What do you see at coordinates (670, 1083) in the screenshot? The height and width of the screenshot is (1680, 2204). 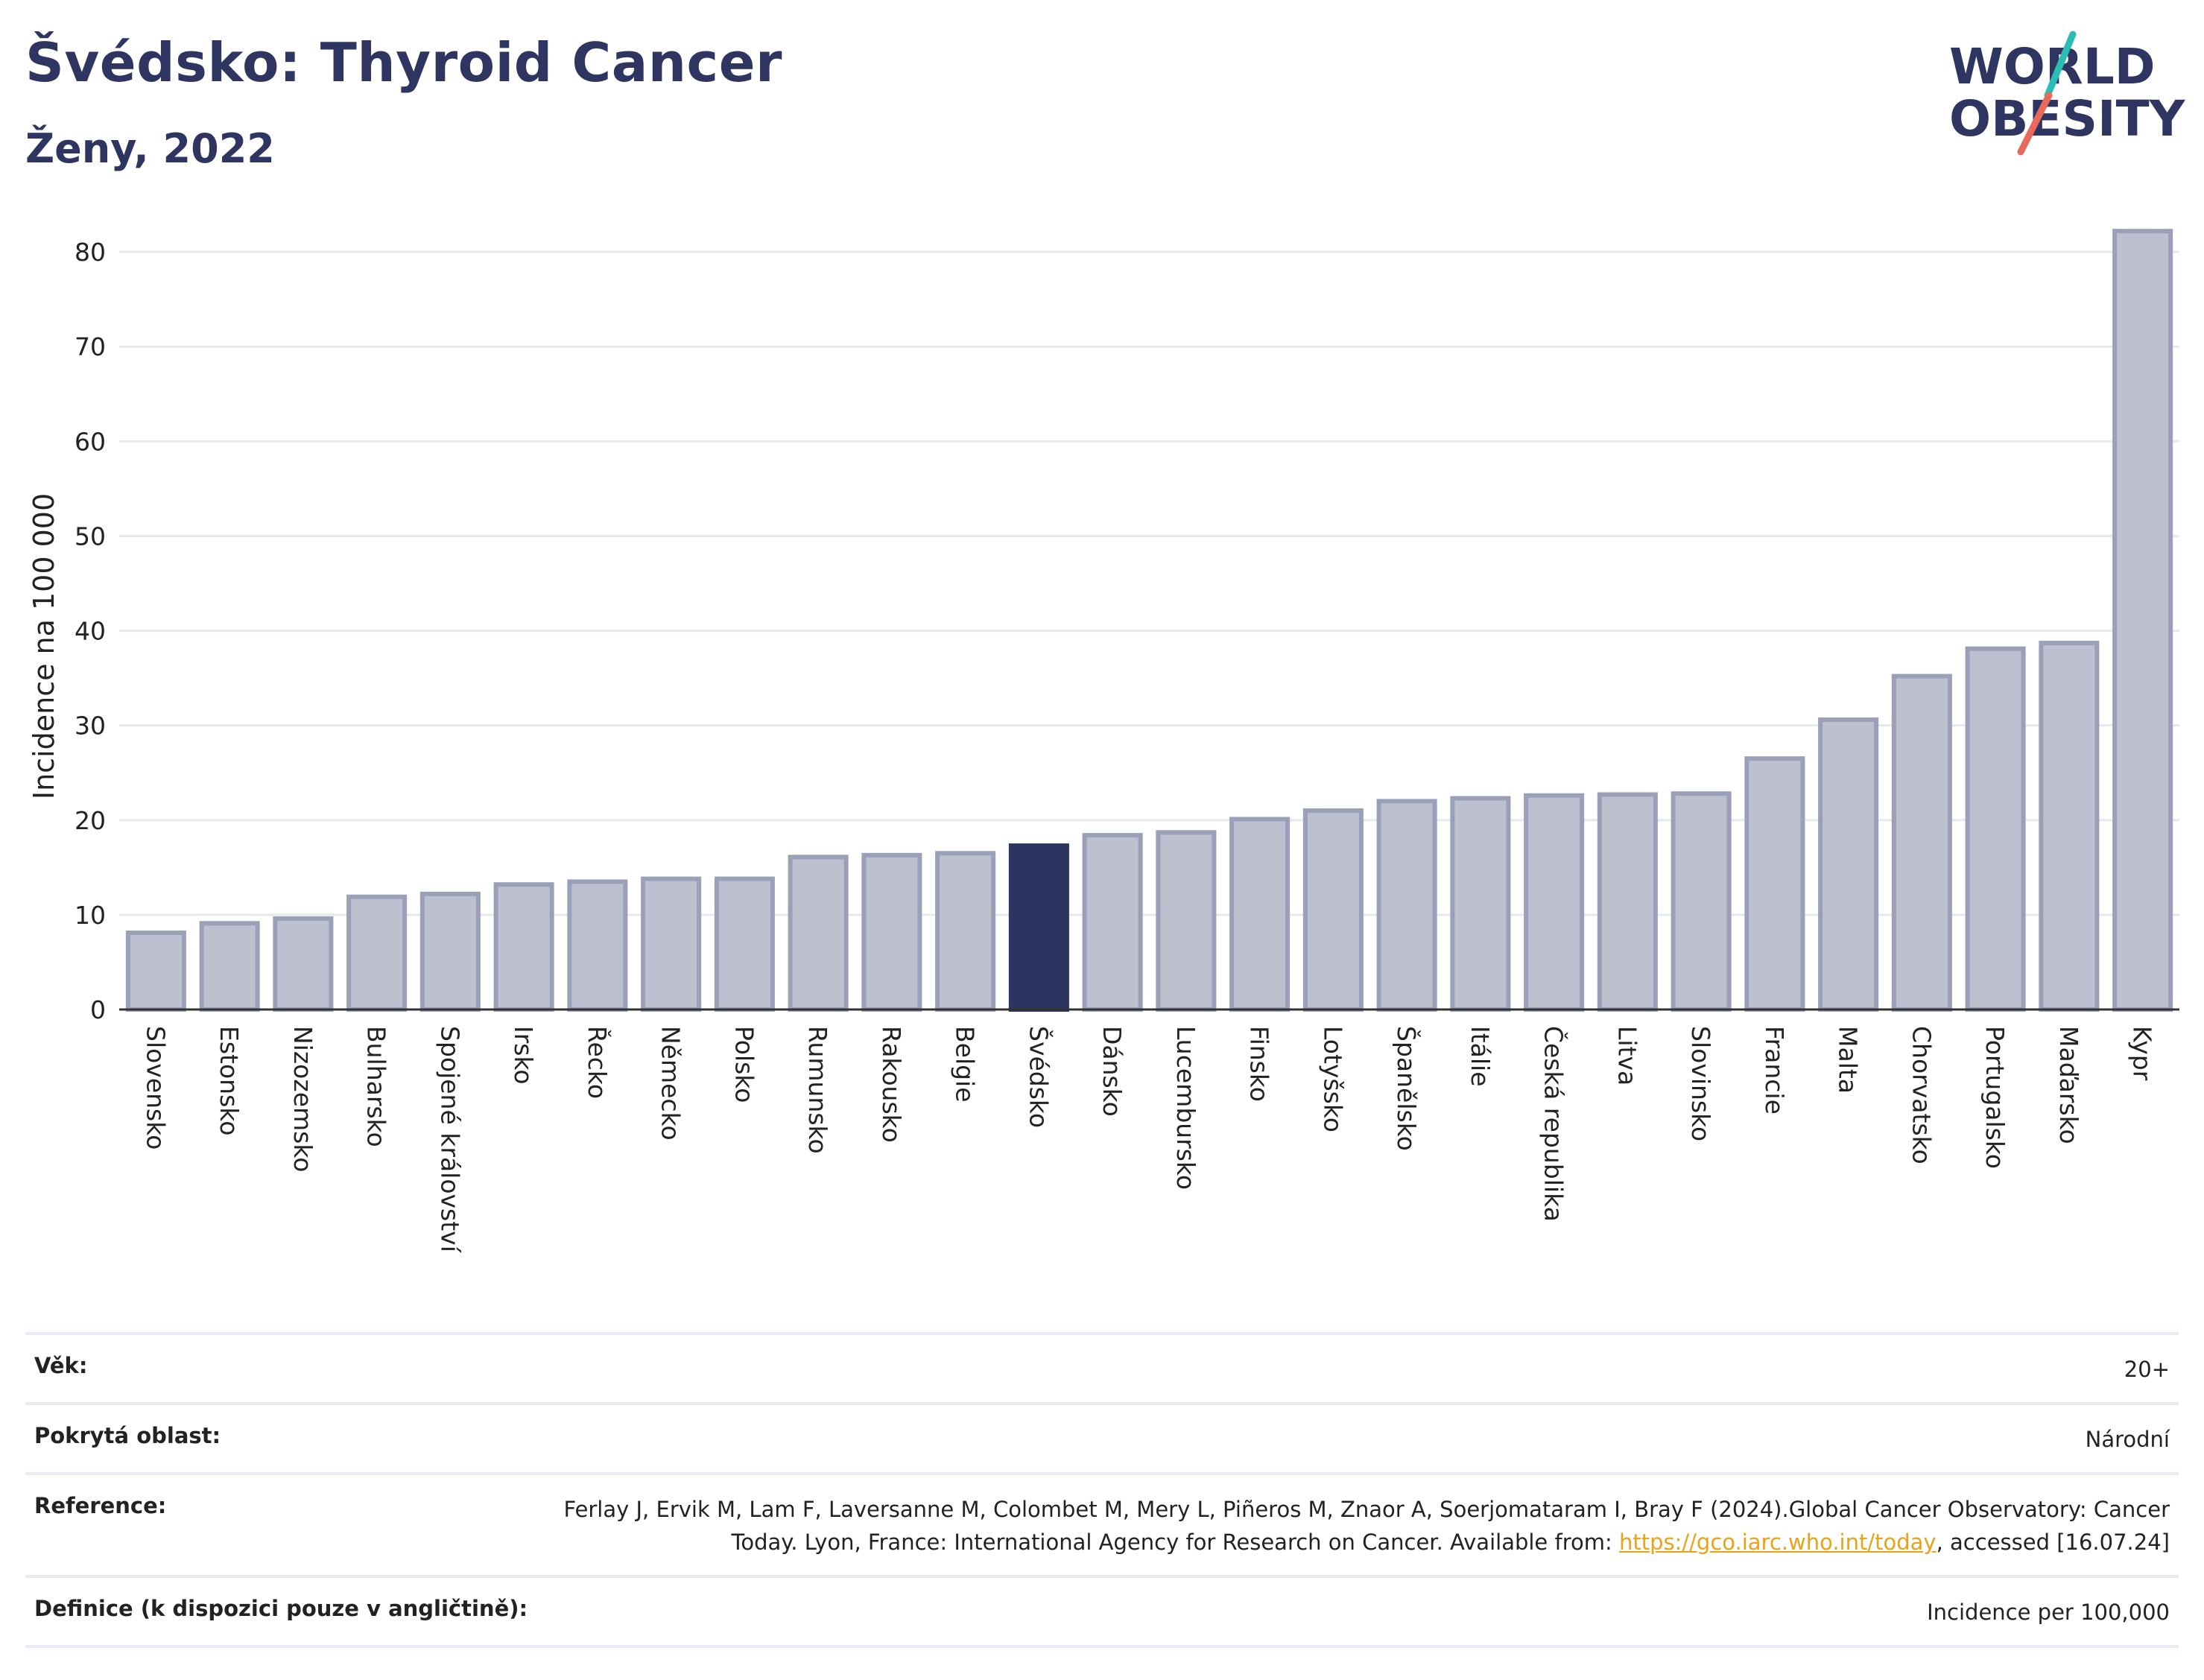 I see `x-category-label: Německo` at bounding box center [670, 1083].